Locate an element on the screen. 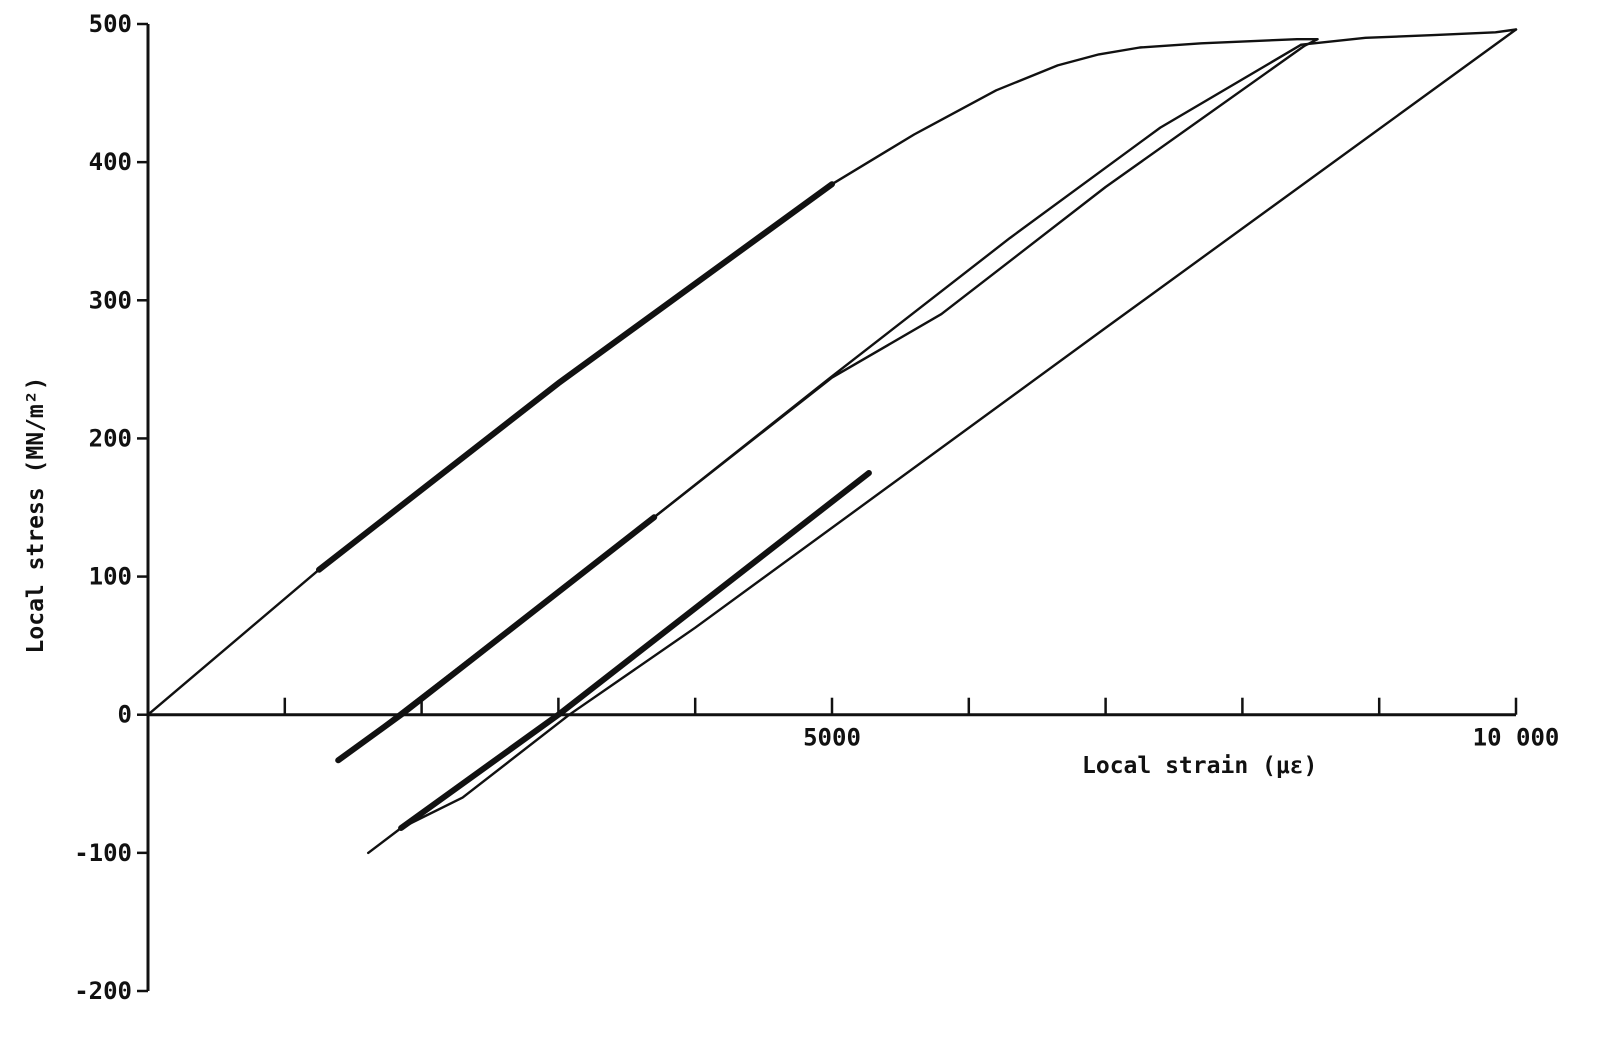  x-tick-label: 5000 is located at coordinates (832, 738).